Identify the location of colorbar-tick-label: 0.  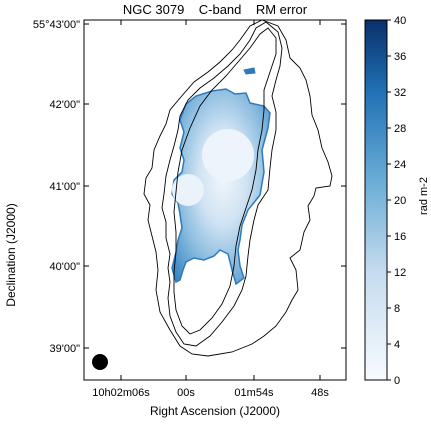
(397, 381).